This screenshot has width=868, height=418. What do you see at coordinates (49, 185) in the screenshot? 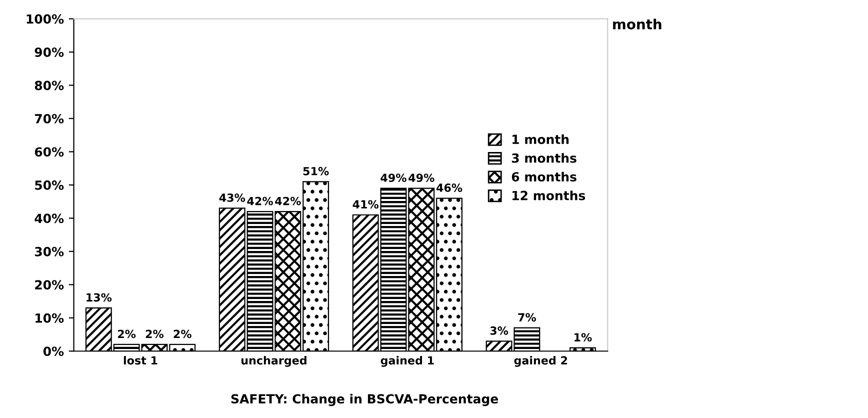
I see `y-tick-label: 50%` at bounding box center [49, 185].